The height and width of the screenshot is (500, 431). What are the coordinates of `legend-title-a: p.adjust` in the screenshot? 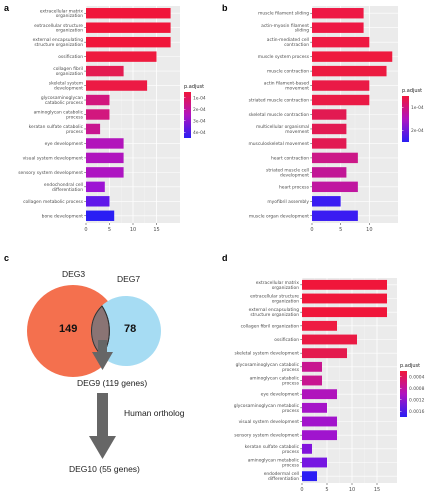 It's located at (194, 87).